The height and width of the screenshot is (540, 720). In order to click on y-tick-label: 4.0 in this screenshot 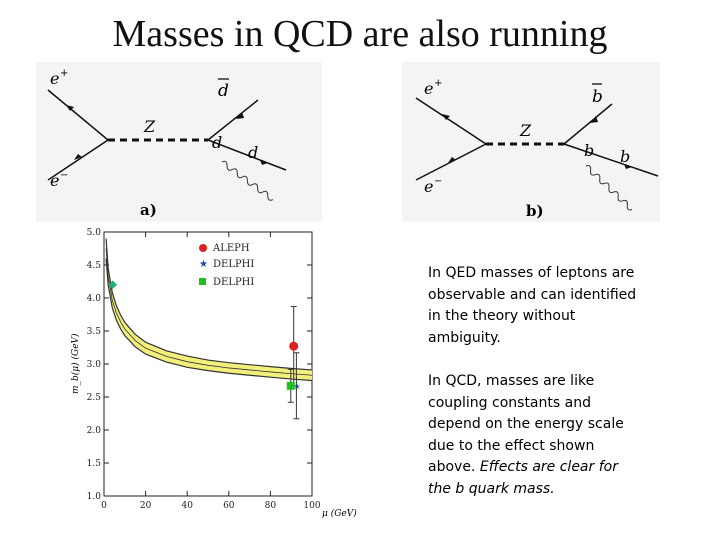, I will do `click(94, 299)`.